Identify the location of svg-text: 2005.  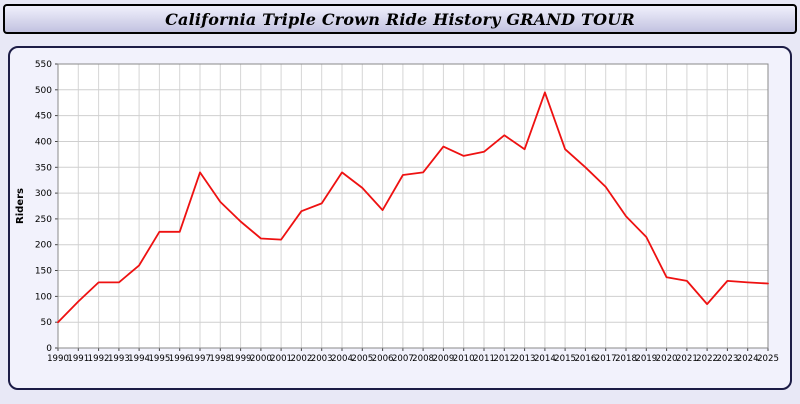
(362, 359).